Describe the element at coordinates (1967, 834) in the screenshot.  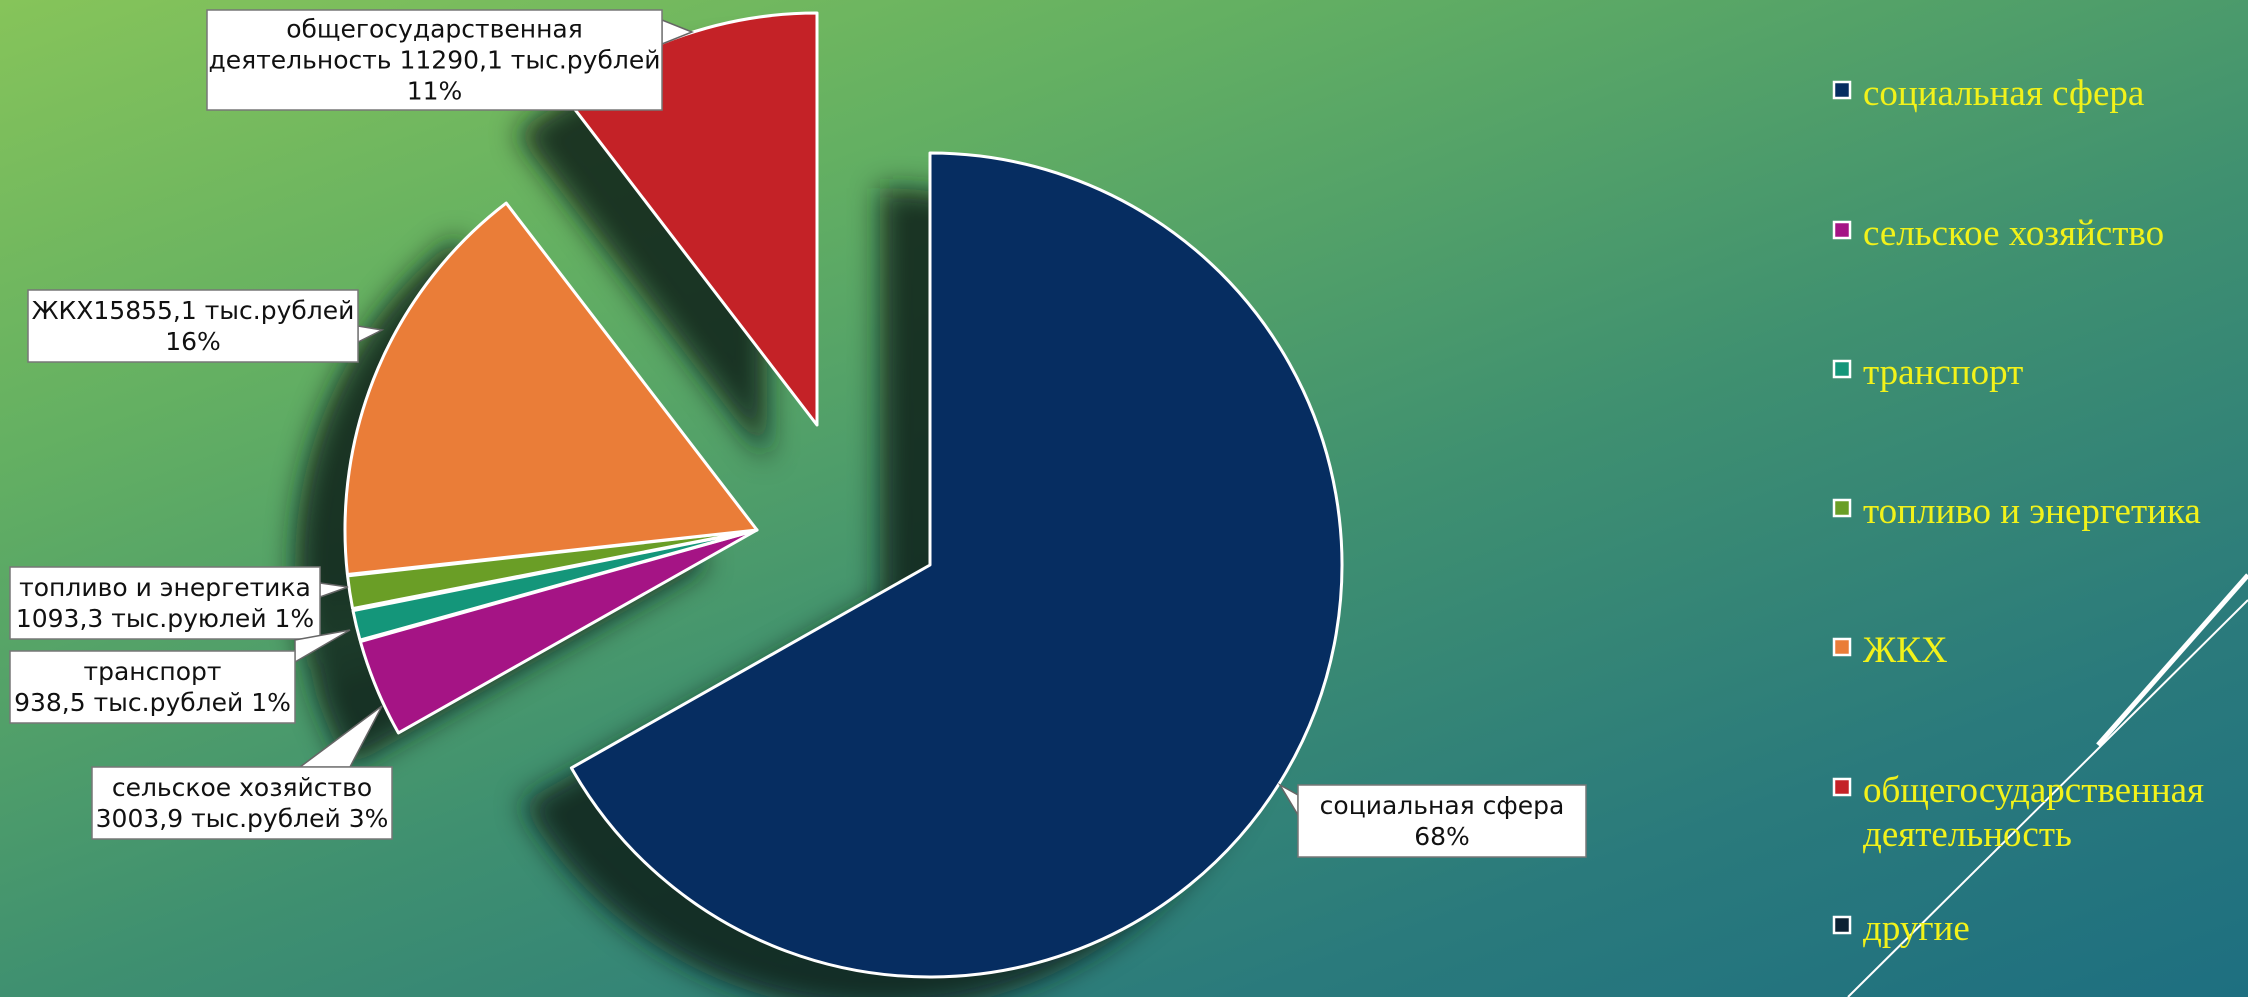
I see `legend-label-gov-line-1: деятельность` at that location.